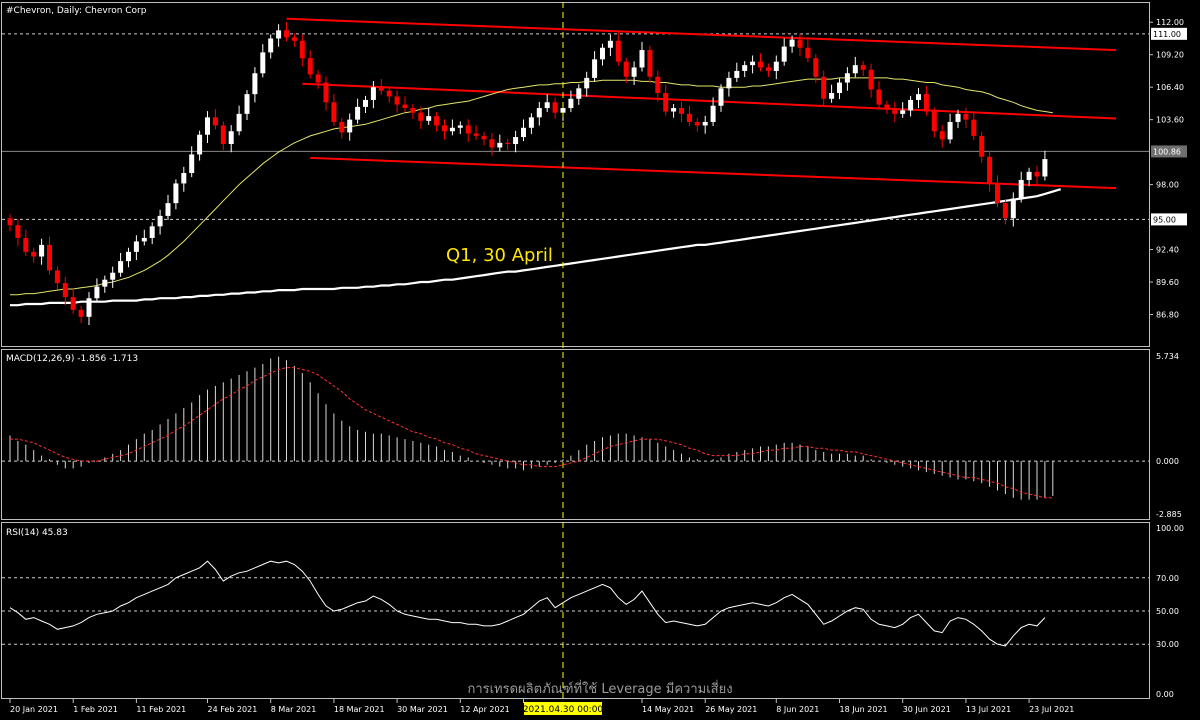 This screenshot has width=1200, height=720. Describe the element at coordinates (1170, 528) in the screenshot. I see `rsi-tick-label: 100.00` at that location.